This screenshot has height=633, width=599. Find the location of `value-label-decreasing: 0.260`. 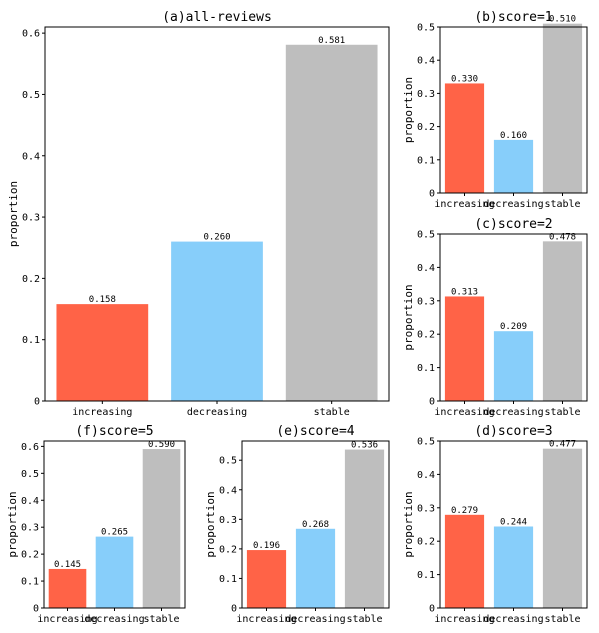

value-label-decreasing: 0.260 is located at coordinates (216, 238).